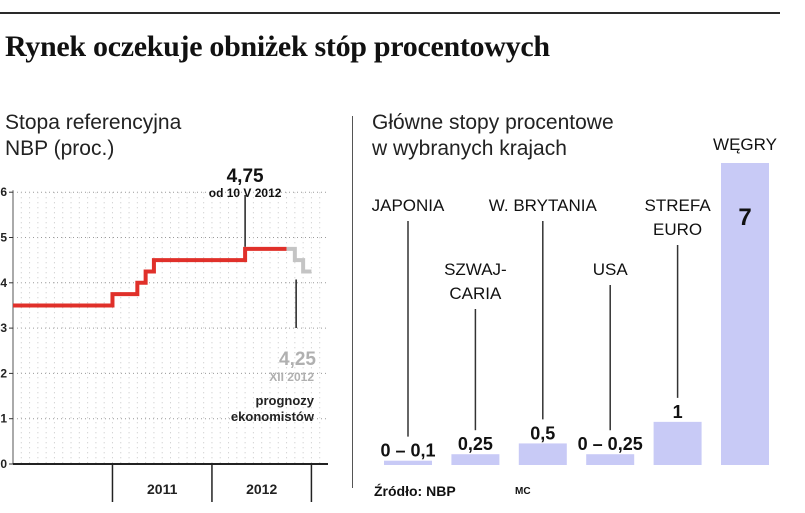  Describe the element at coordinates (543, 205) in the screenshot. I see `category-label: W. BRYTANIA` at that location.